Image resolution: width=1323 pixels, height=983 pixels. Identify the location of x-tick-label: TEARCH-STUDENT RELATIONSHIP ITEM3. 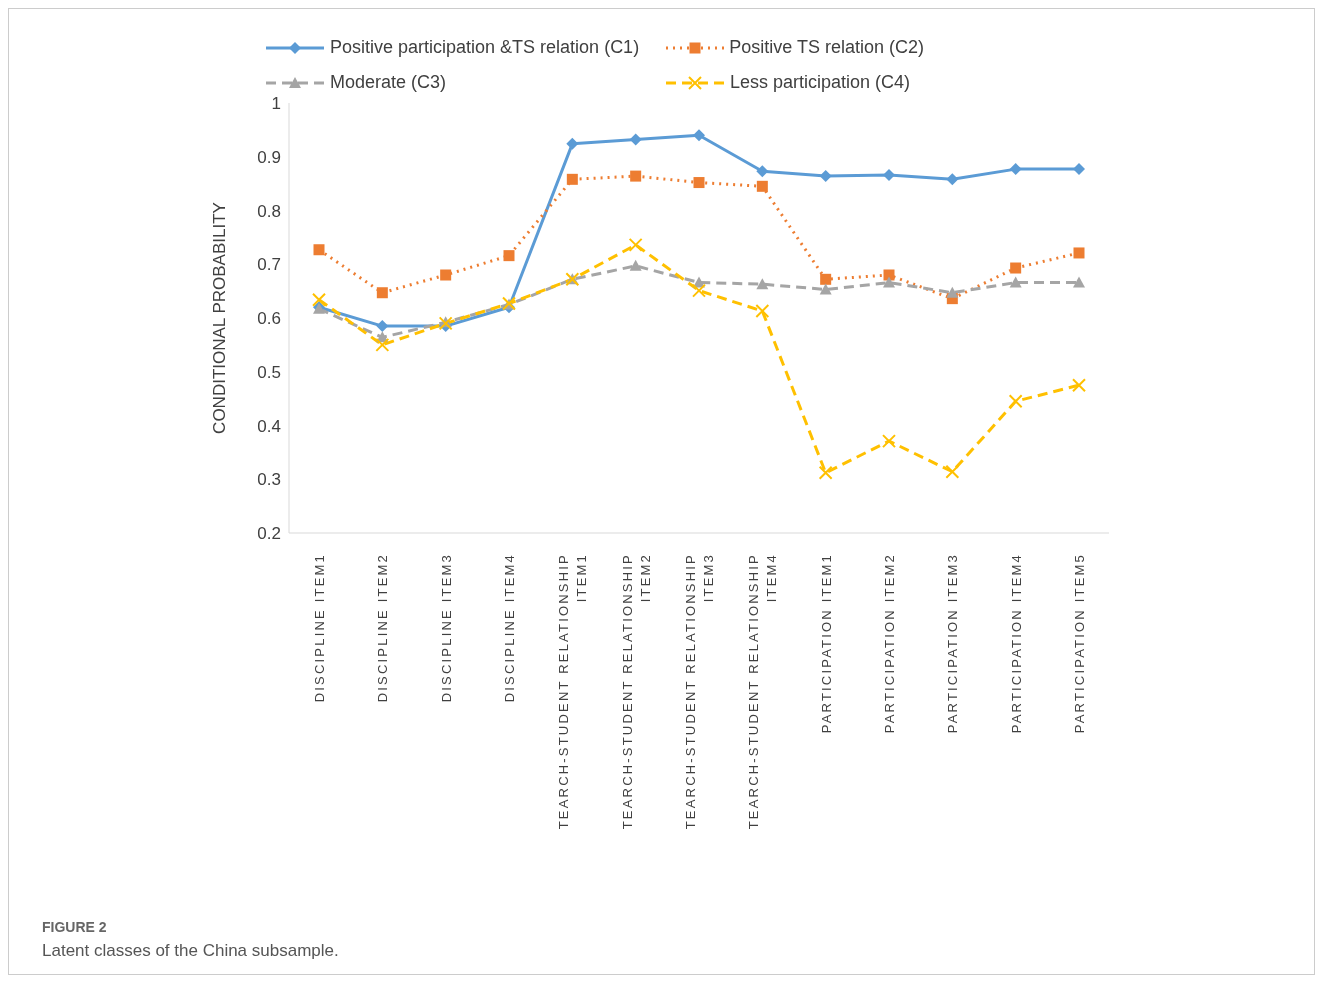
(699, 691).